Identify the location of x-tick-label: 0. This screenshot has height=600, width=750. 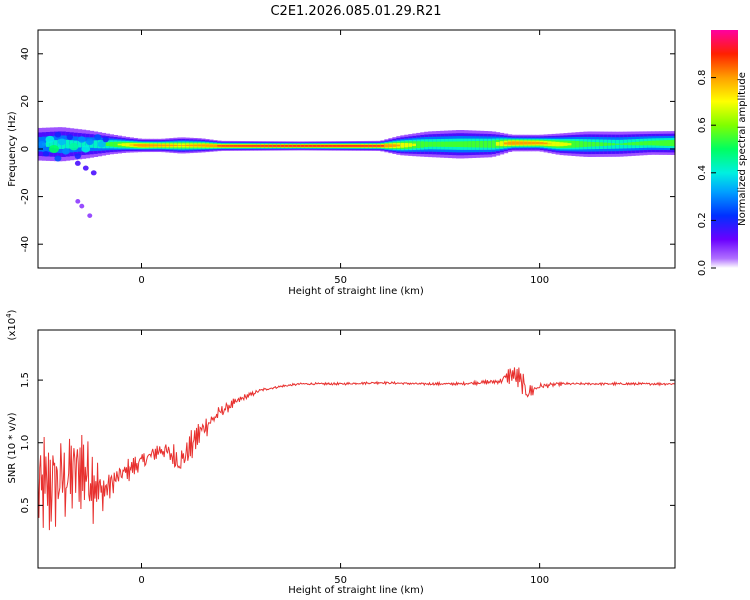
(141, 580).